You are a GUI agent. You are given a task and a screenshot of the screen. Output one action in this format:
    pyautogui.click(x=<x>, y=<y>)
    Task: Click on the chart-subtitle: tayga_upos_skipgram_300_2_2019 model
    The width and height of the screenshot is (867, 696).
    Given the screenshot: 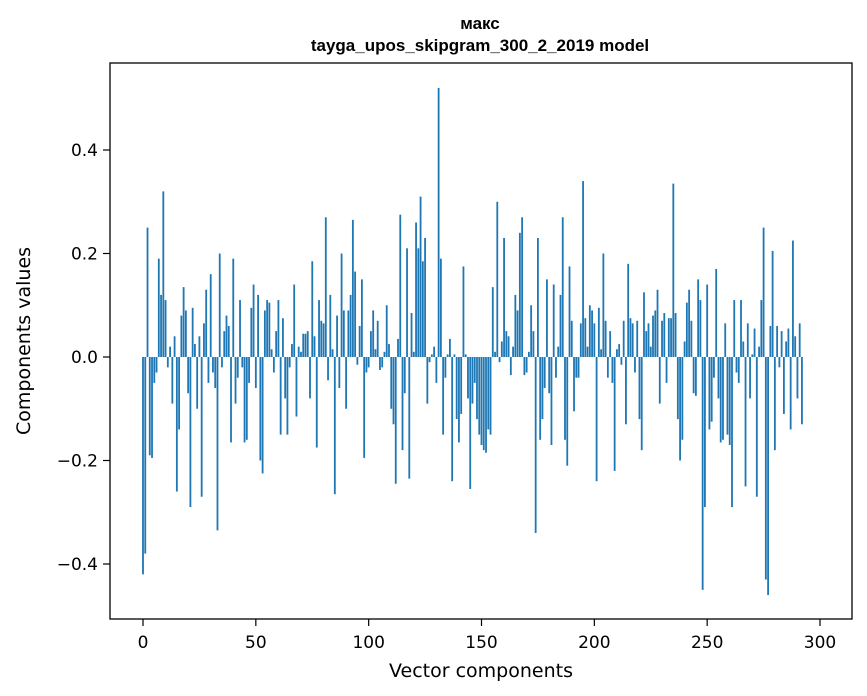 What is the action you would take?
    pyautogui.click(x=480, y=45)
    